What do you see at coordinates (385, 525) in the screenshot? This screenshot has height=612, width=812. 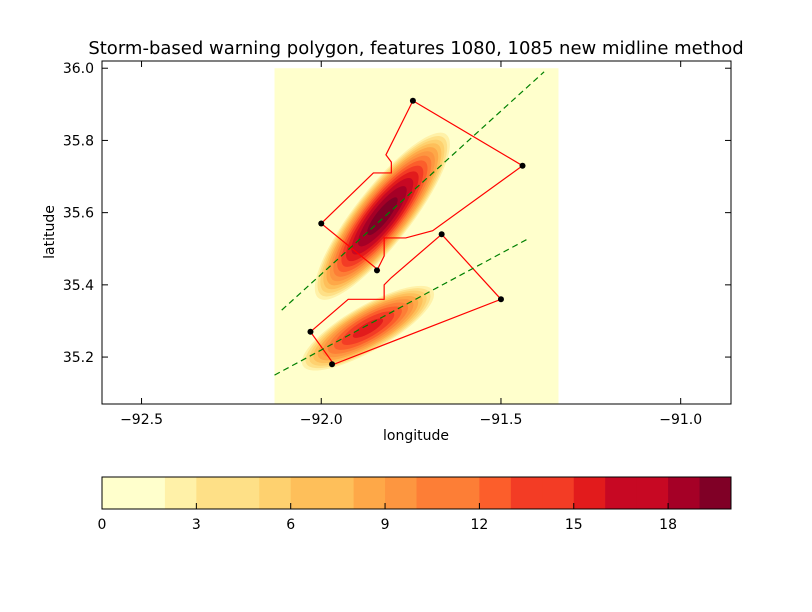 I see `colorbar-tick-label: 9` at bounding box center [385, 525].